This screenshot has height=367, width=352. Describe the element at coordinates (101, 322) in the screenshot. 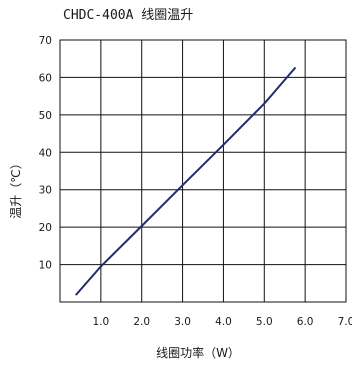

I see `x-tick-label: 1.0` at that location.